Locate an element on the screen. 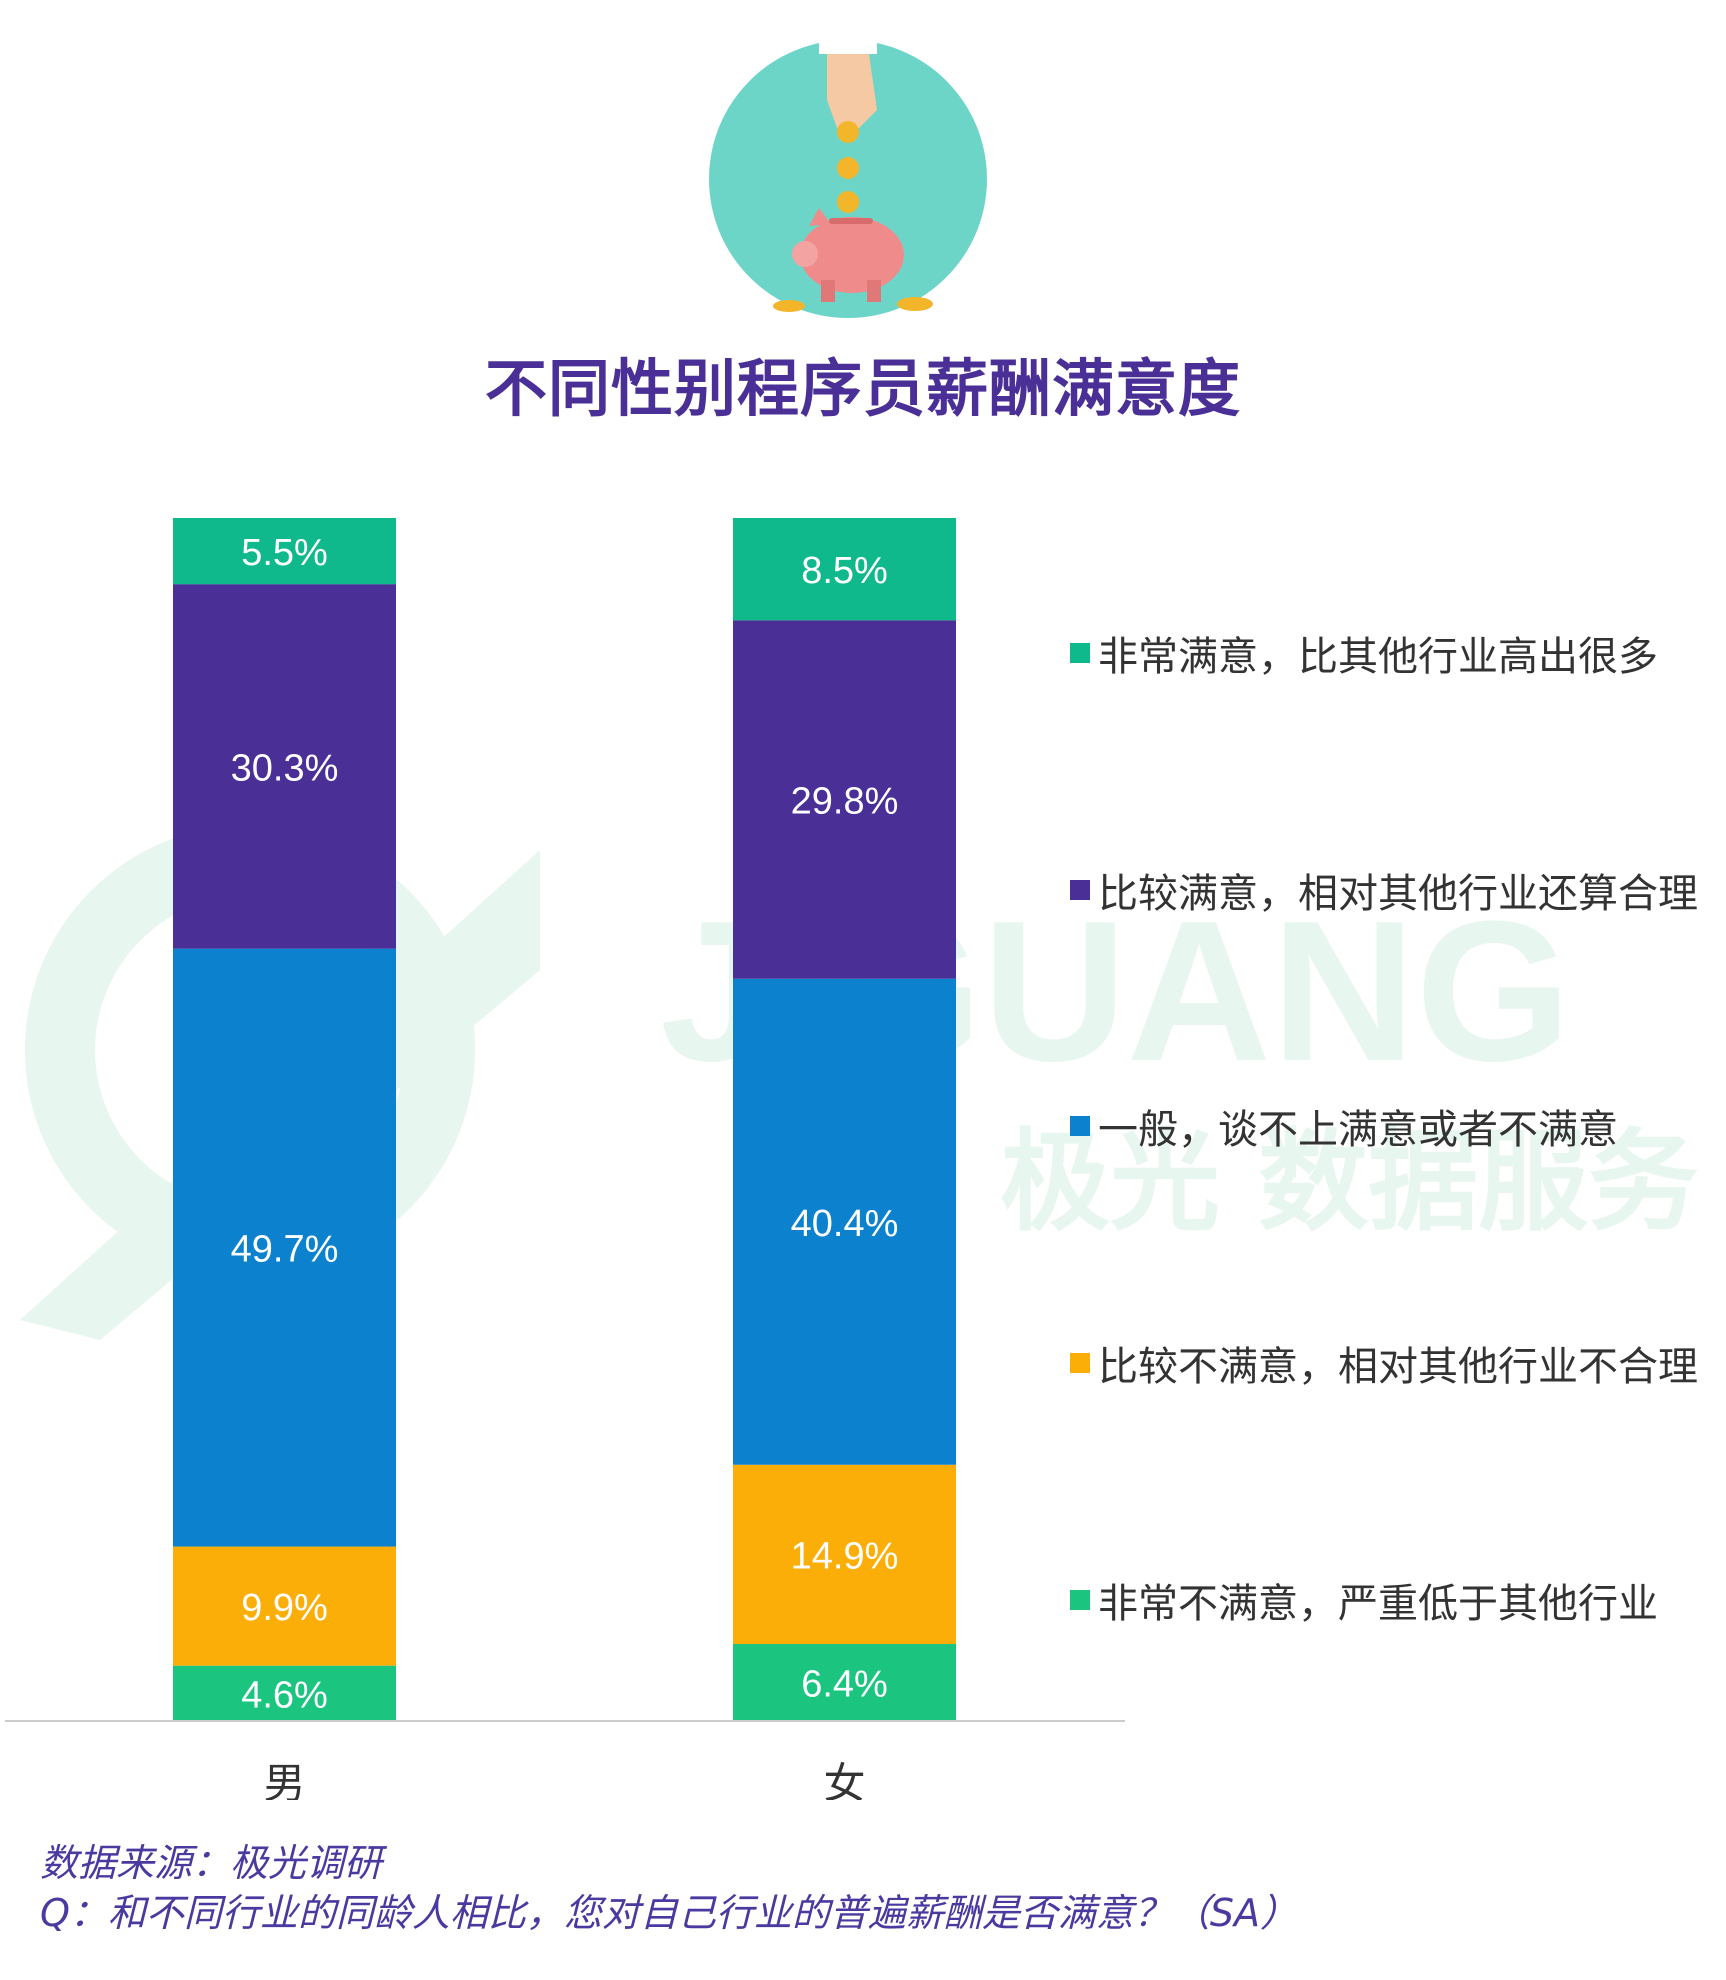 This screenshot has width=1726, height=1980. data-label: 6.4% is located at coordinates (844, 1685).